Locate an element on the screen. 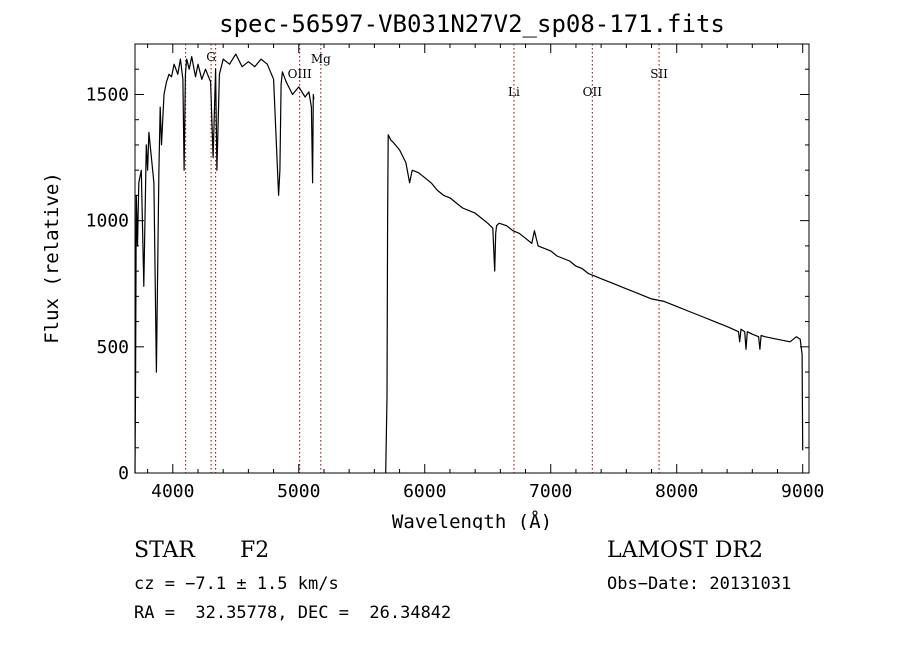 Image resolution: width=900 pixels, height=649 pixels. y-tick-label-3: 1500 is located at coordinates (107, 94).